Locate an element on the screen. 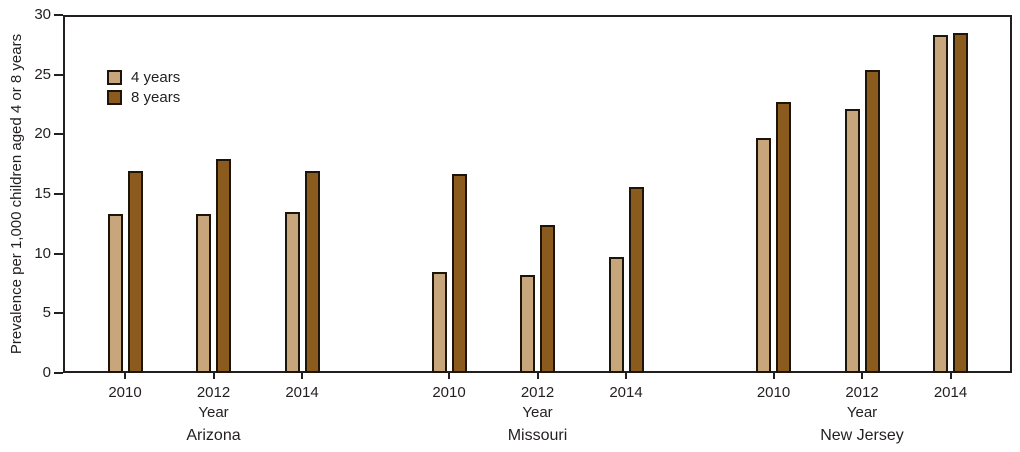 The width and height of the screenshot is (1020, 452). x-axis-year-label-new-jersey-2010: 2010 is located at coordinates (773, 392).